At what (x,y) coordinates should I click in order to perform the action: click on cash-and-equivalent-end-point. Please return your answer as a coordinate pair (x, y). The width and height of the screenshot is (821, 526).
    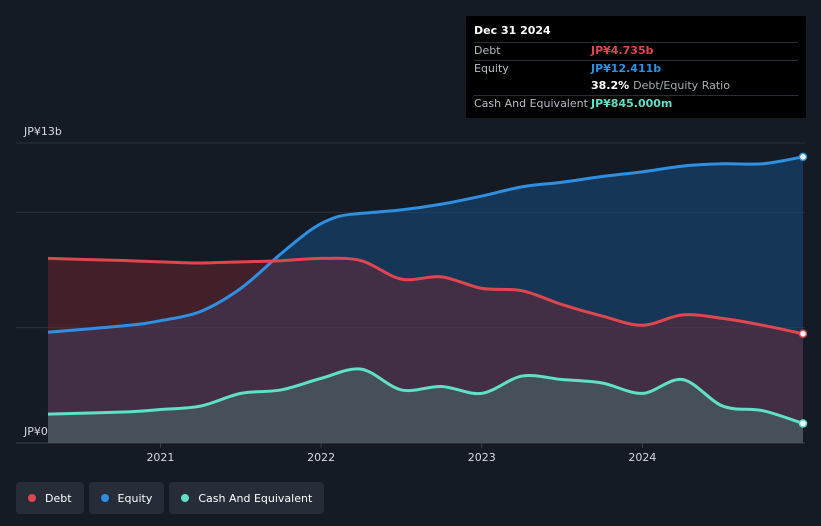
    Looking at the image, I should click on (803, 423).